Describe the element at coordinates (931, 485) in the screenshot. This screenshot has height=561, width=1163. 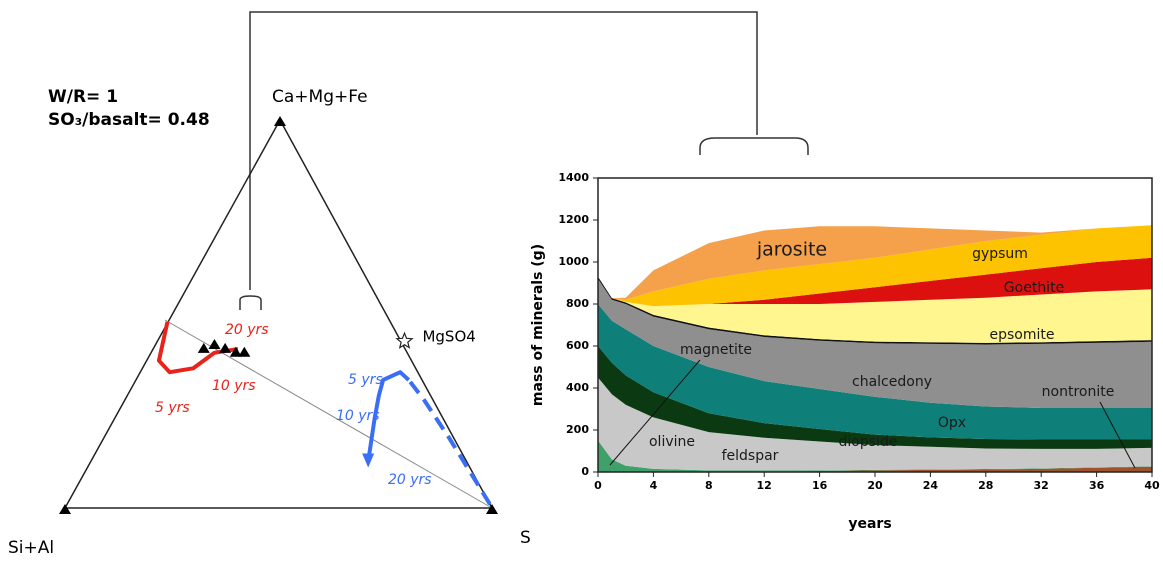
I see `x-tick-label: 24` at that location.